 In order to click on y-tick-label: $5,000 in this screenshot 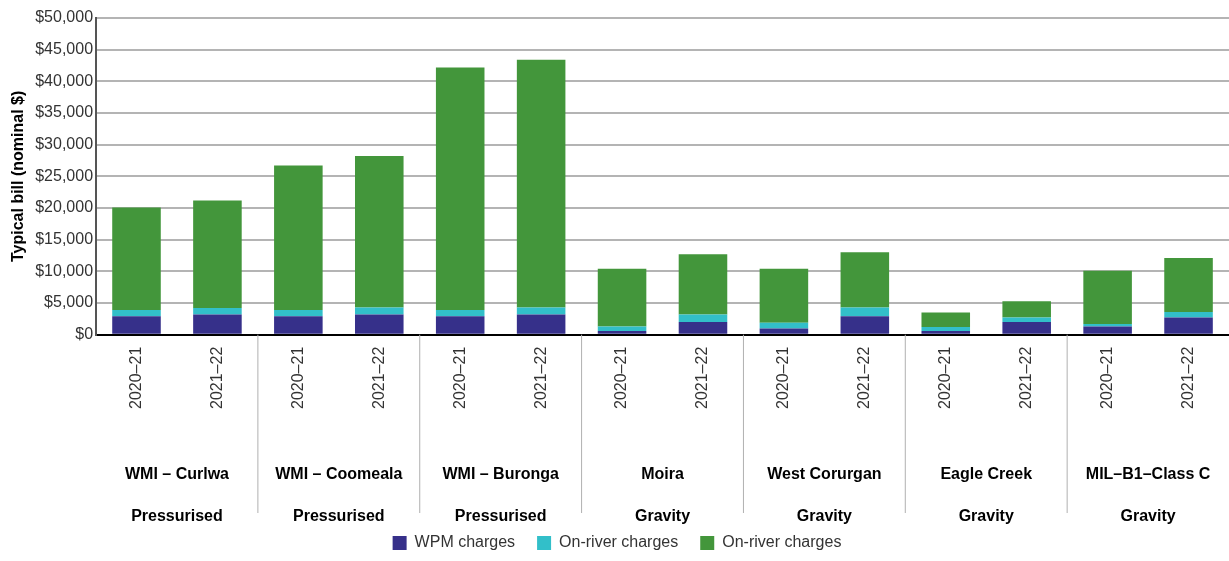, I will do `click(69, 302)`.